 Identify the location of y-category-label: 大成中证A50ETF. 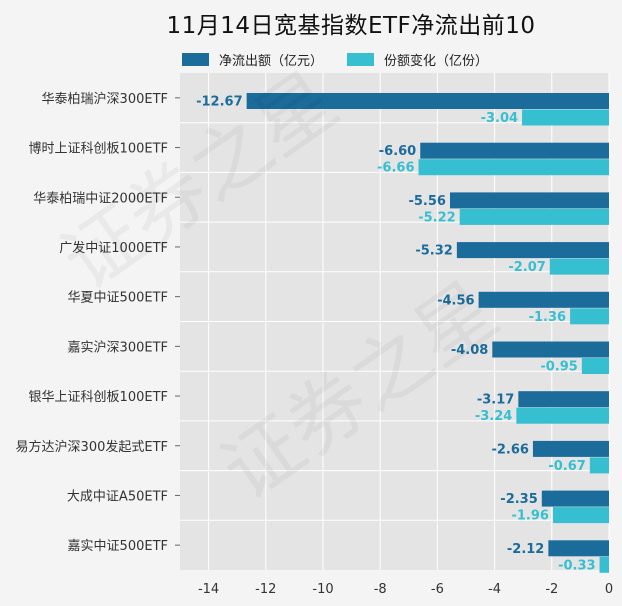
(117, 496).